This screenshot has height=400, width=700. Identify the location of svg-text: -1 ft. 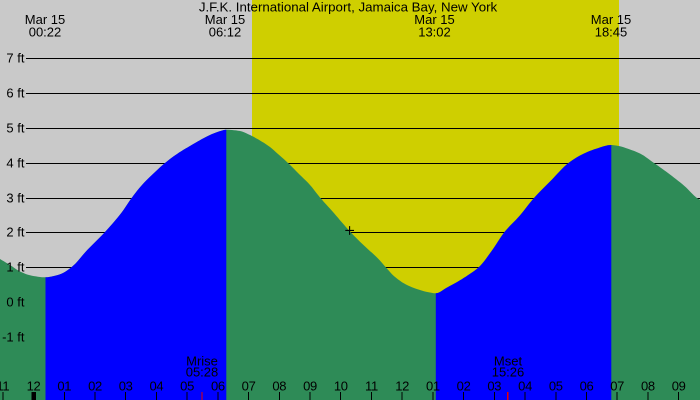
(13, 337).